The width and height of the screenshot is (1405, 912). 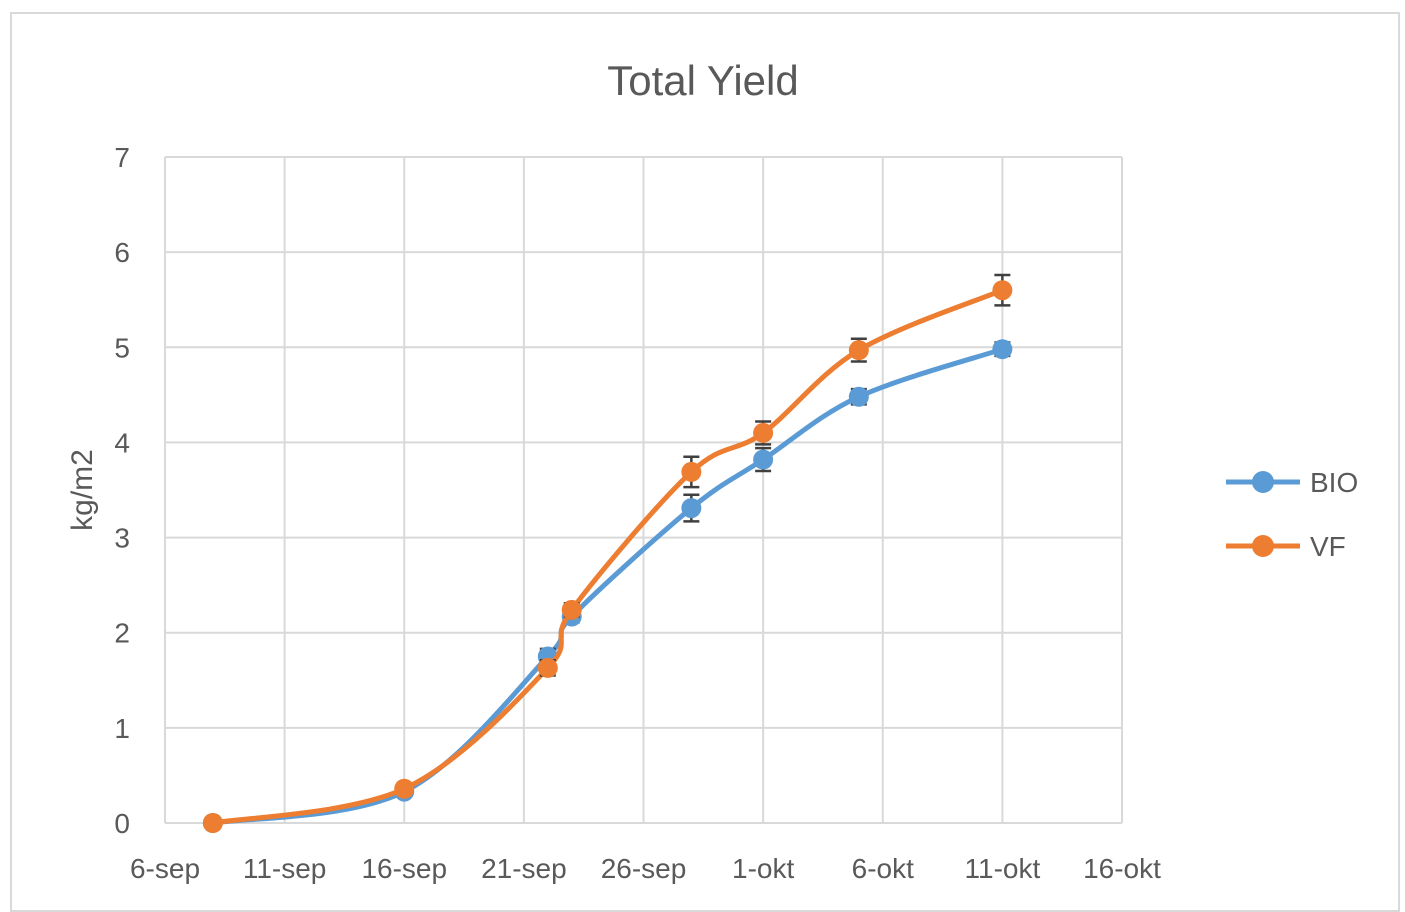 What do you see at coordinates (122, 347) in the screenshot?
I see `y-tick-label: 5` at bounding box center [122, 347].